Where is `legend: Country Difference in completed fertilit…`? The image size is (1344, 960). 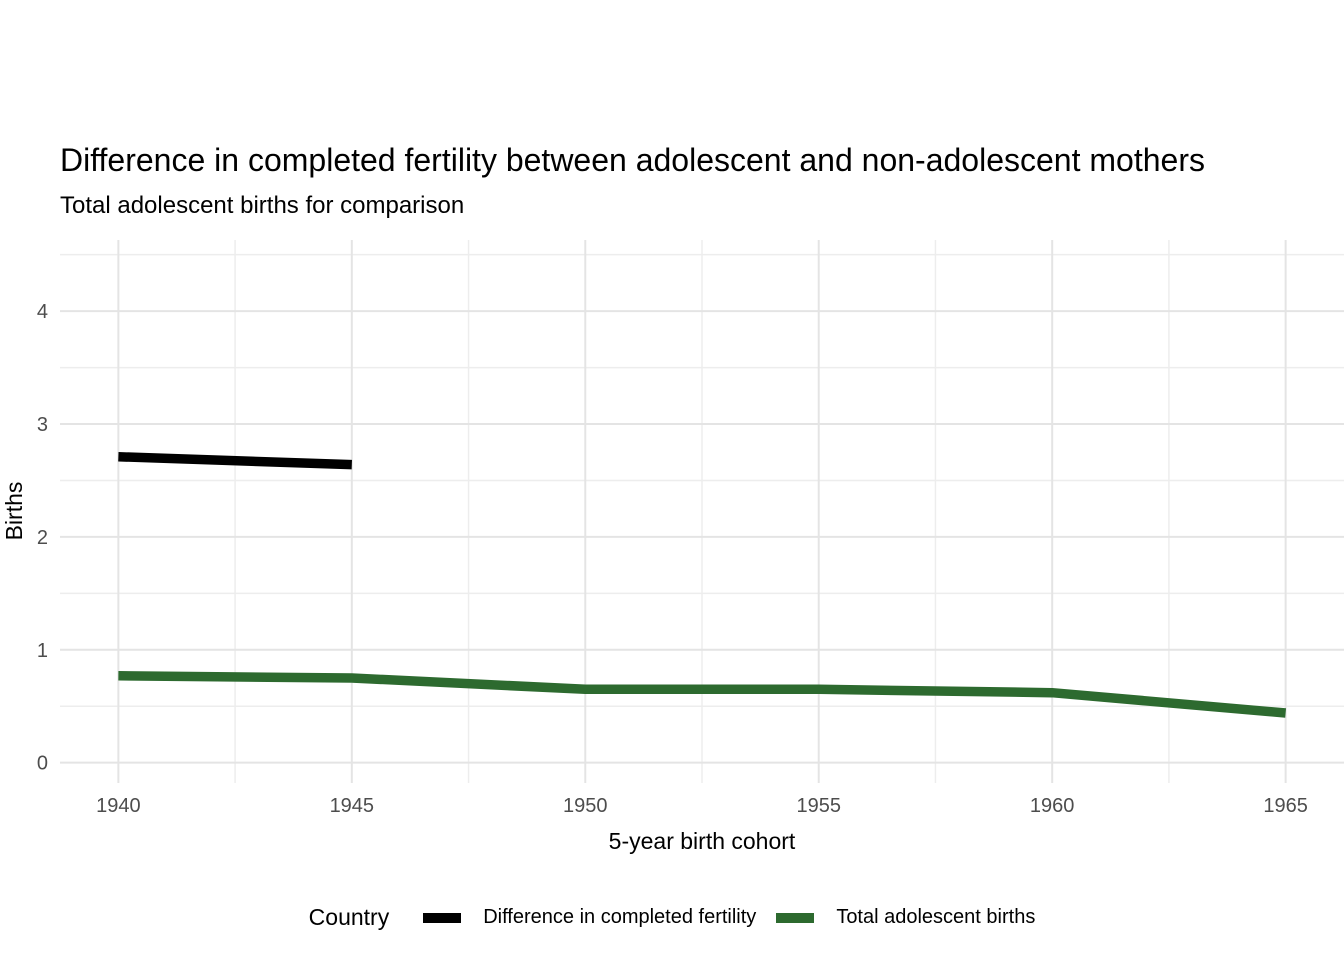
legend: Country Difference in completed fertilit… is located at coordinates (672, 917).